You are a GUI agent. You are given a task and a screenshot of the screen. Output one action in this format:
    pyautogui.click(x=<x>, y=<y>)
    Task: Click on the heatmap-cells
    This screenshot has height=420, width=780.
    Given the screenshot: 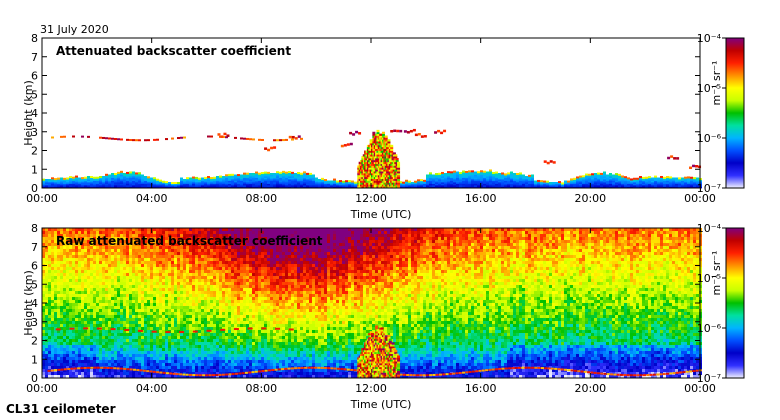 What is the action you would take?
    pyautogui.click(x=372, y=158)
    